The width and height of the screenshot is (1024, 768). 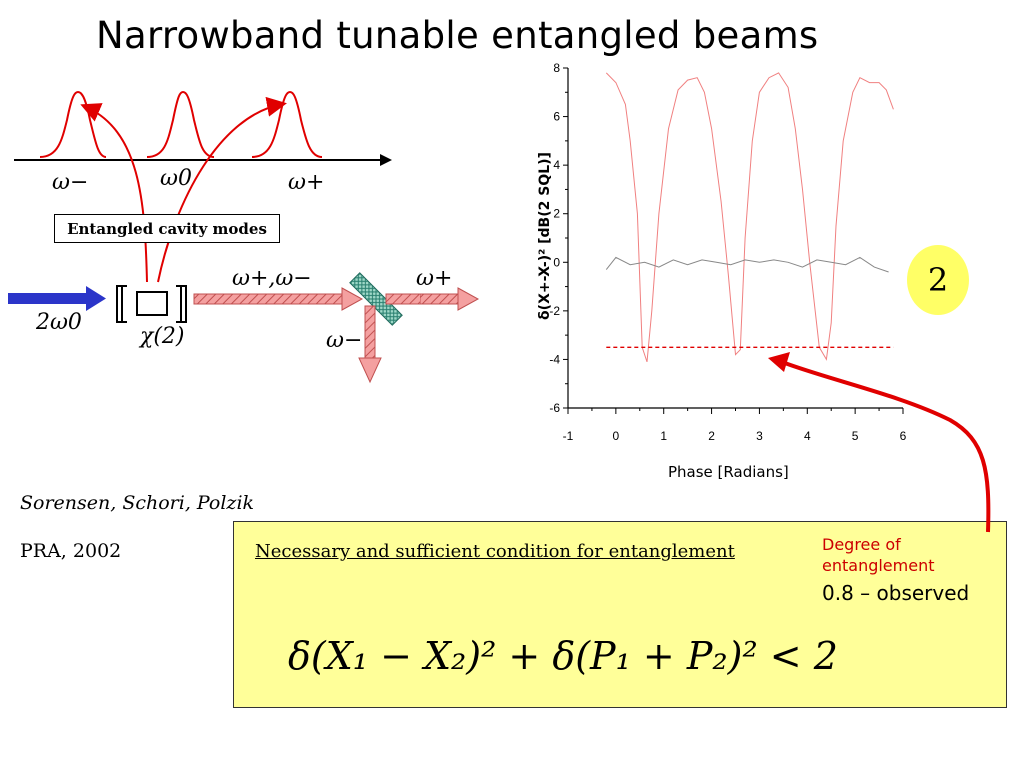 What do you see at coordinates (855, 436) in the screenshot?
I see `x-tick-label: 5` at bounding box center [855, 436].